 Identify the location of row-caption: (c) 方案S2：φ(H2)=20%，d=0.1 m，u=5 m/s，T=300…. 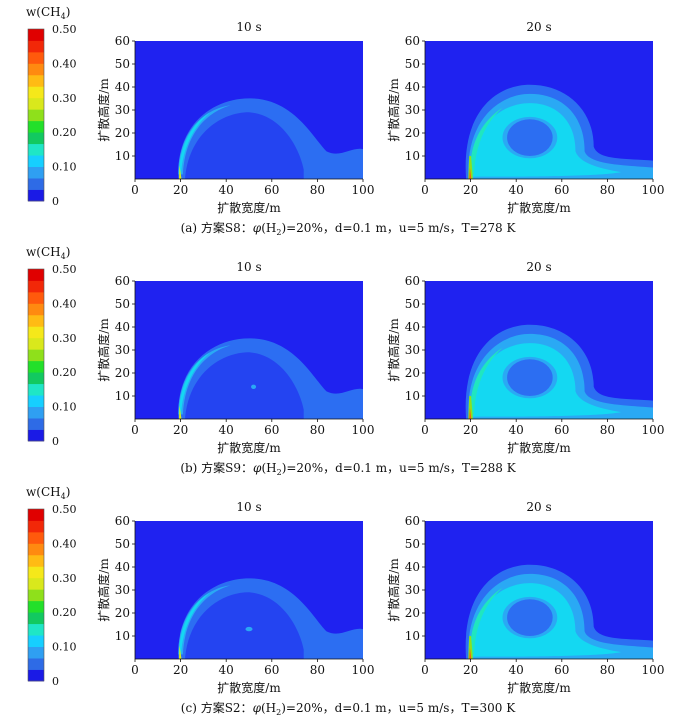
(348, 708).